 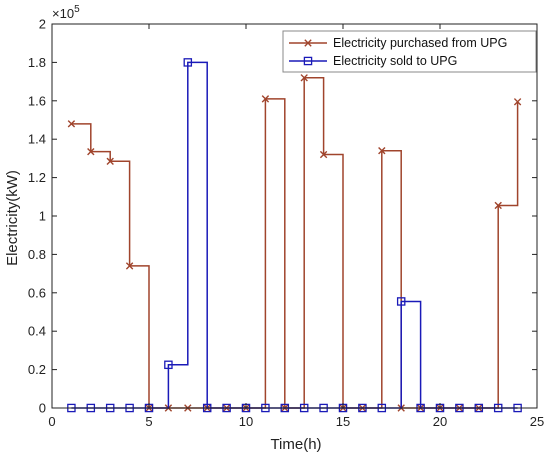 I want to click on legend-marker-purchased, so click(x=308, y=43).